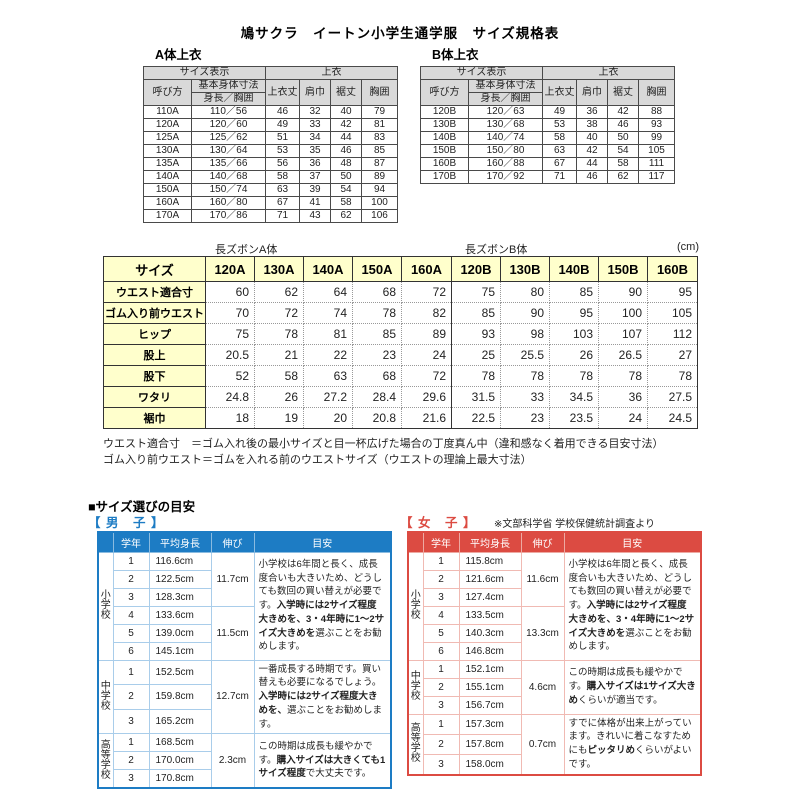 The height and width of the screenshot is (800, 800). I want to click on grade-cell: 5, so click(441, 633).